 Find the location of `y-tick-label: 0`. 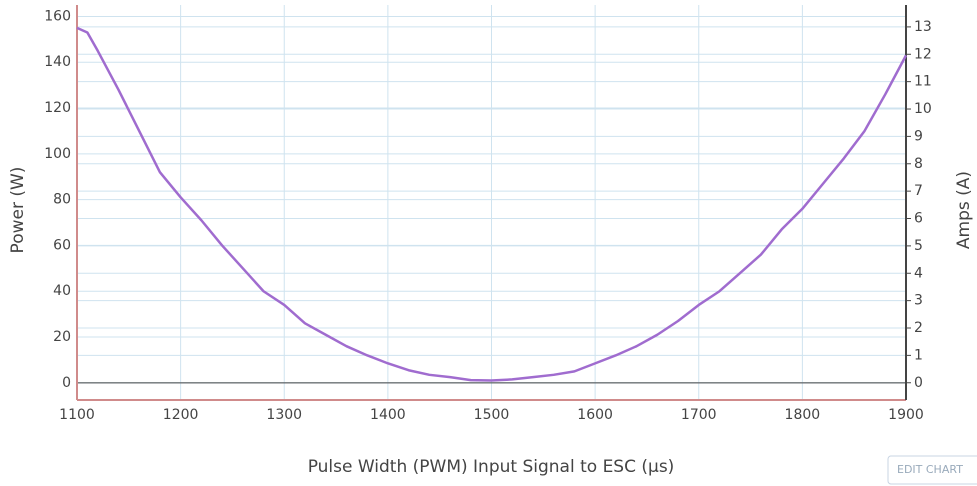

y-tick-label: 0 is located at coordinates (66, 383).